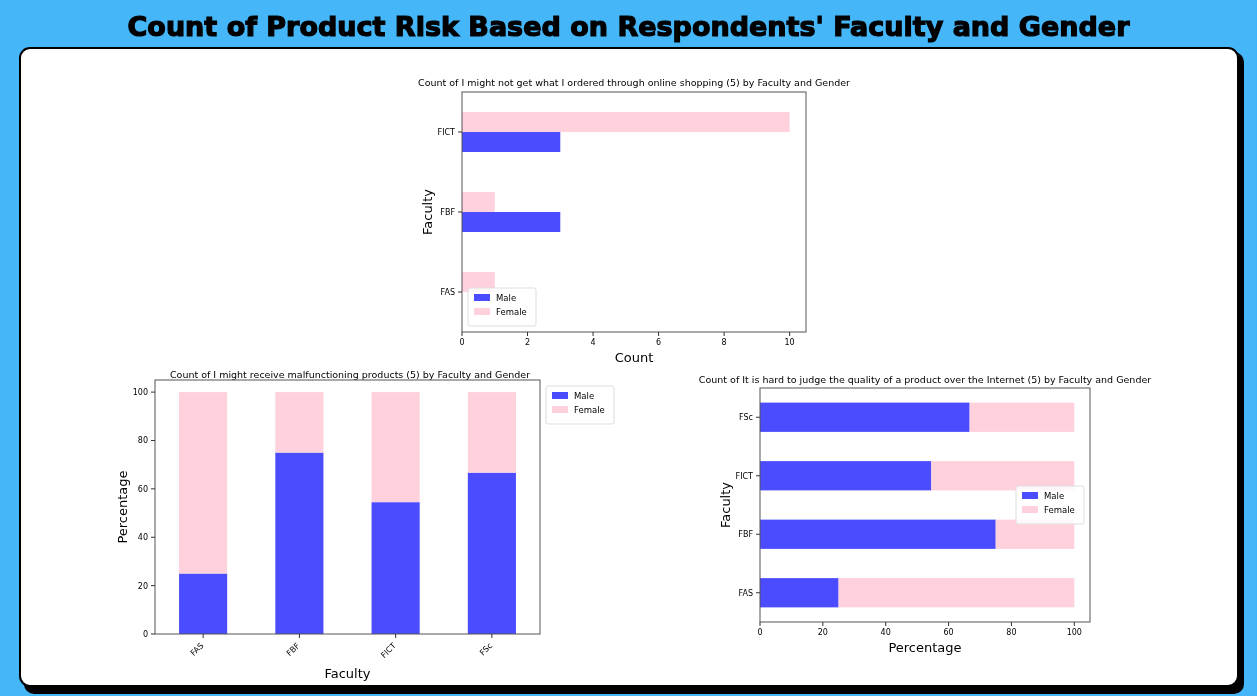 This screenshot has width=1257, height=696. I want to click on chart-title: Count of I might receive malfunctioning products (5) by Faculty and Gender, so click(350, 374).